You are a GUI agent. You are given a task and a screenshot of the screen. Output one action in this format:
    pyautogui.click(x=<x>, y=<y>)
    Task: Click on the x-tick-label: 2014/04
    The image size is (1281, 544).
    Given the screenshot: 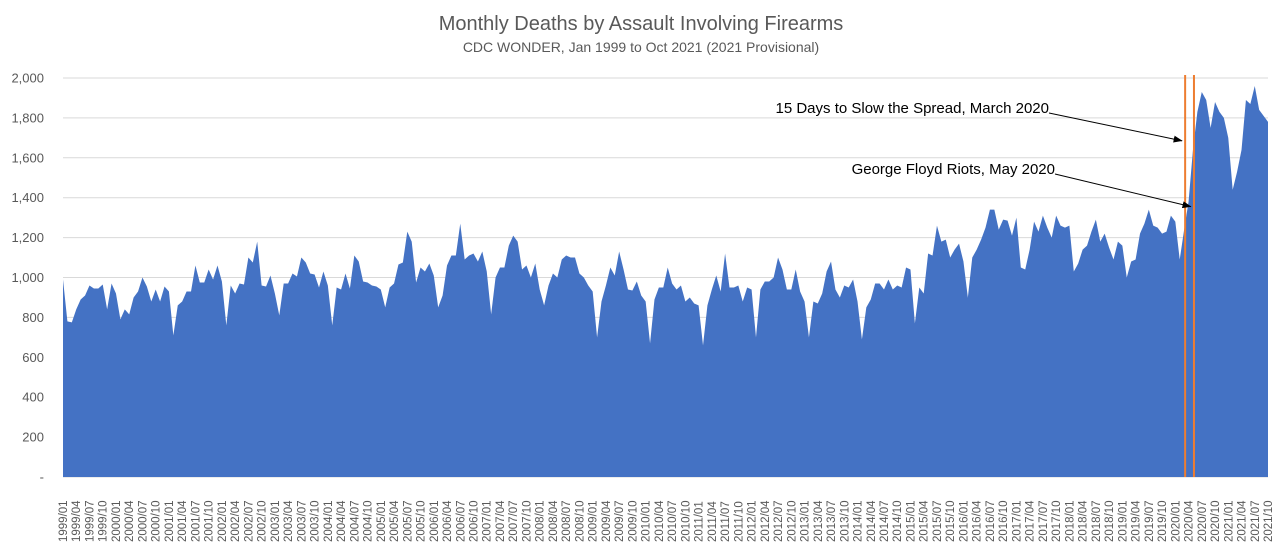 What is the action you would take?
    pyautogui.click(x=872, y=521)
    